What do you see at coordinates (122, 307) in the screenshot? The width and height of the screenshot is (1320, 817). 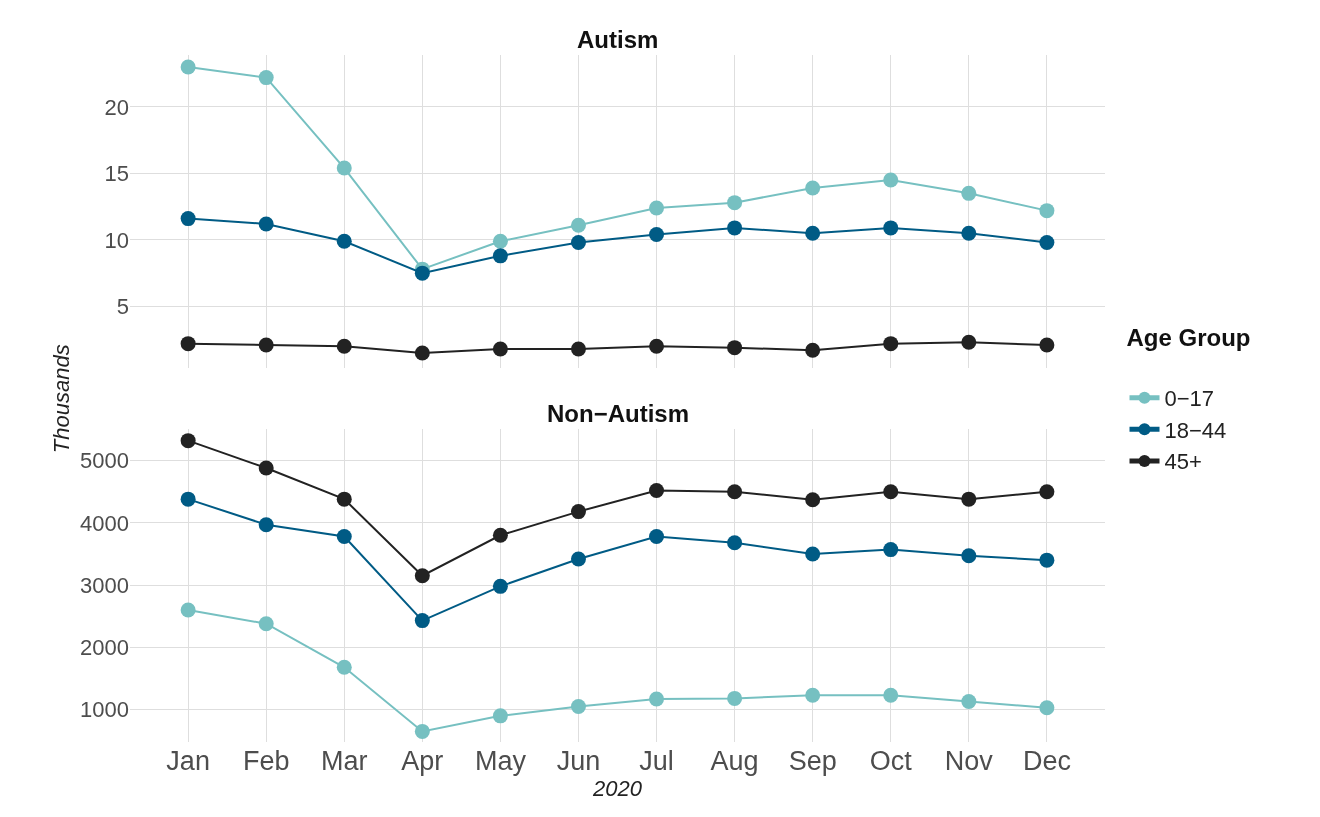 I see `y-tick-label: 5` at bounding box center [122, 307].